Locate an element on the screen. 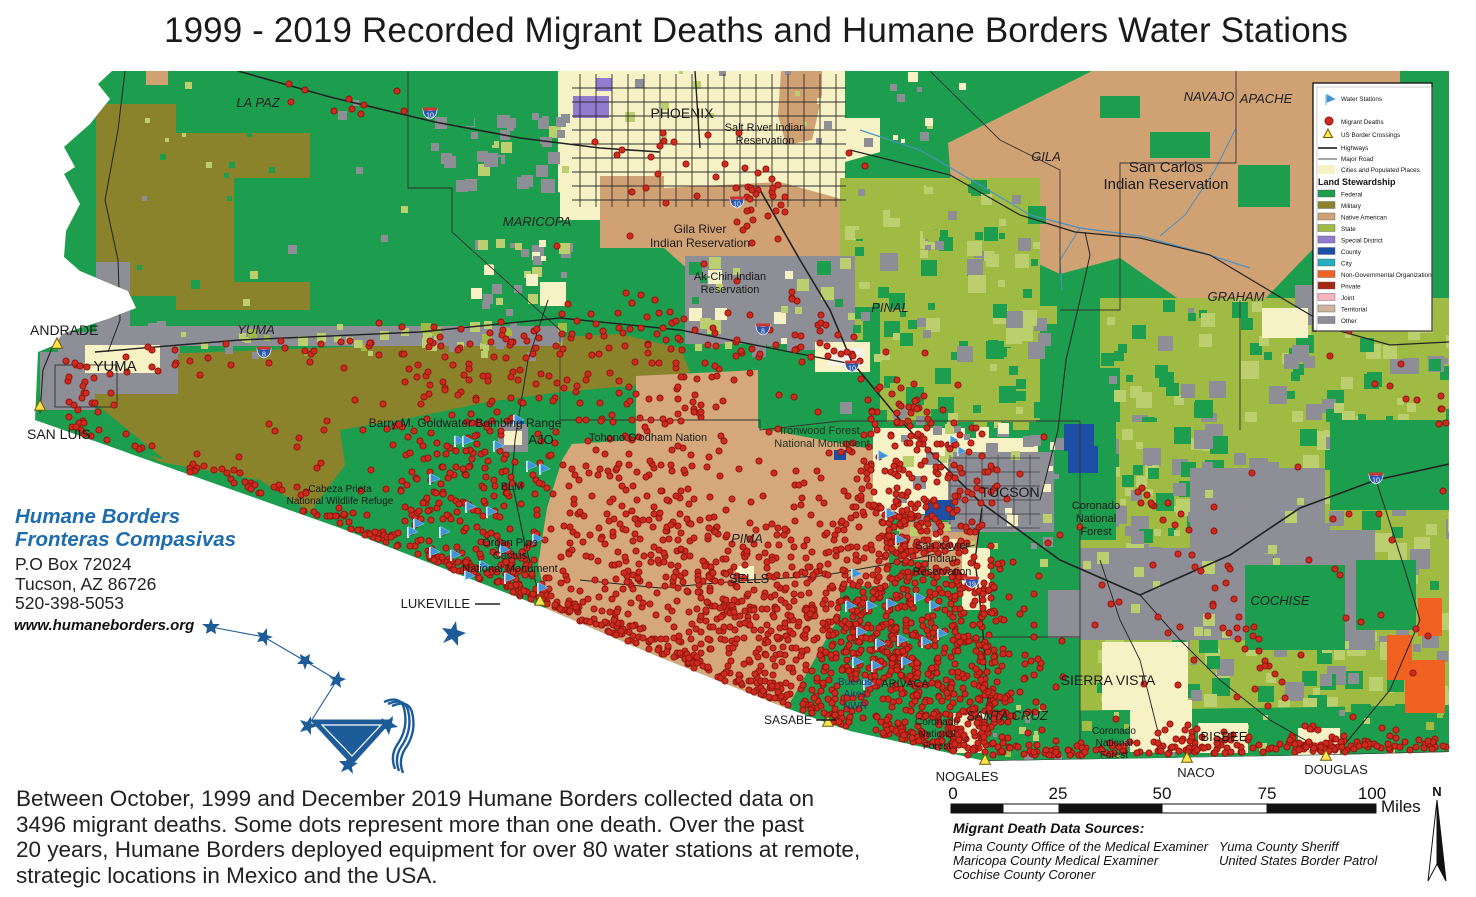 The image size is (1476, 897). svg-text: SIERRA VISTA is located at coordinates (1108, 680).